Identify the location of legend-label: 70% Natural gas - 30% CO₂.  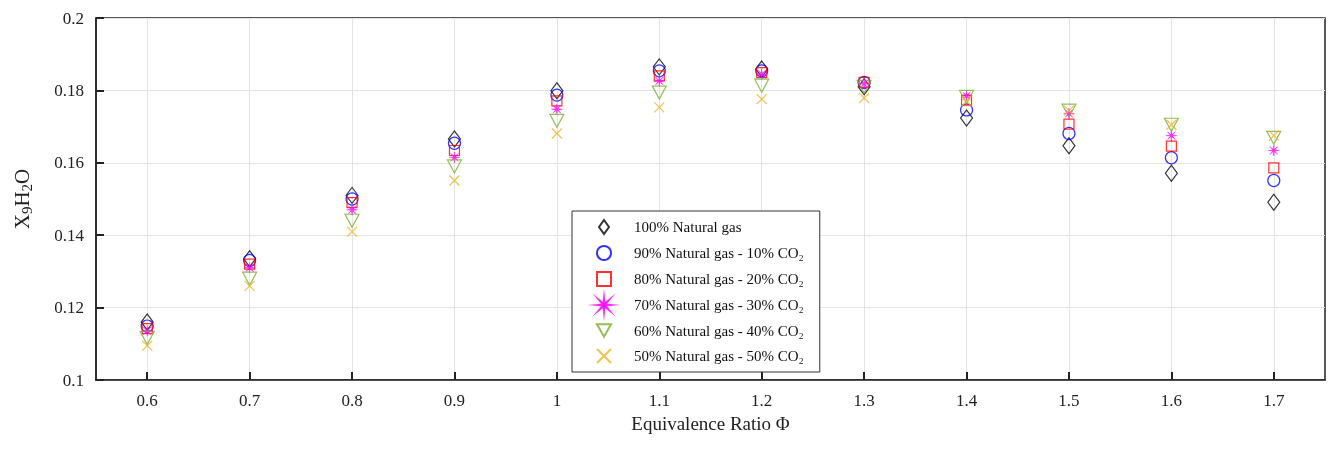
(719, 305).